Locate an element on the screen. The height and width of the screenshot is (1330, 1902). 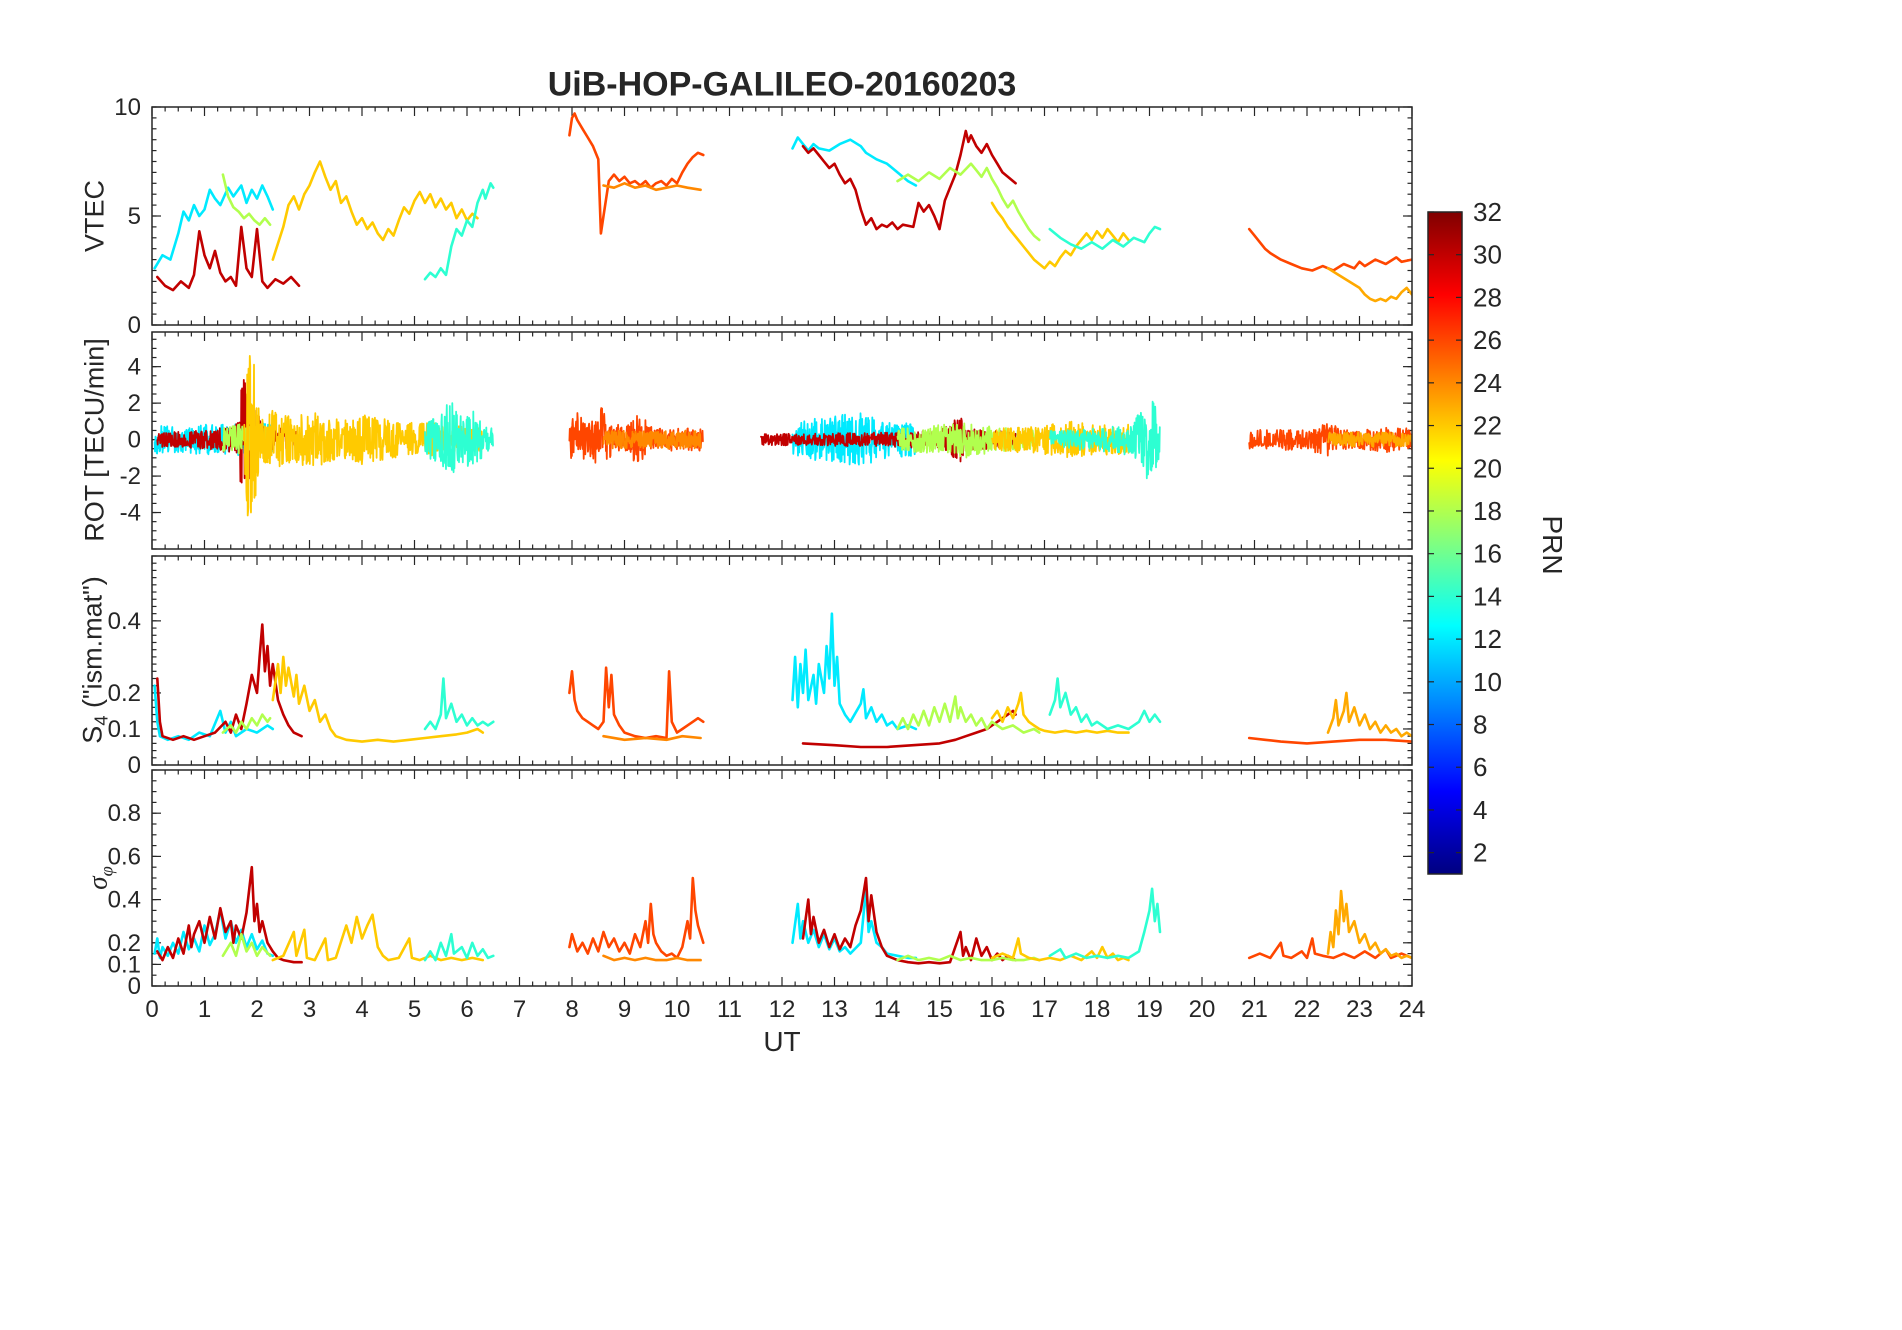
colorbar-tick-label: 32 is located at coordinates (1487, 212).